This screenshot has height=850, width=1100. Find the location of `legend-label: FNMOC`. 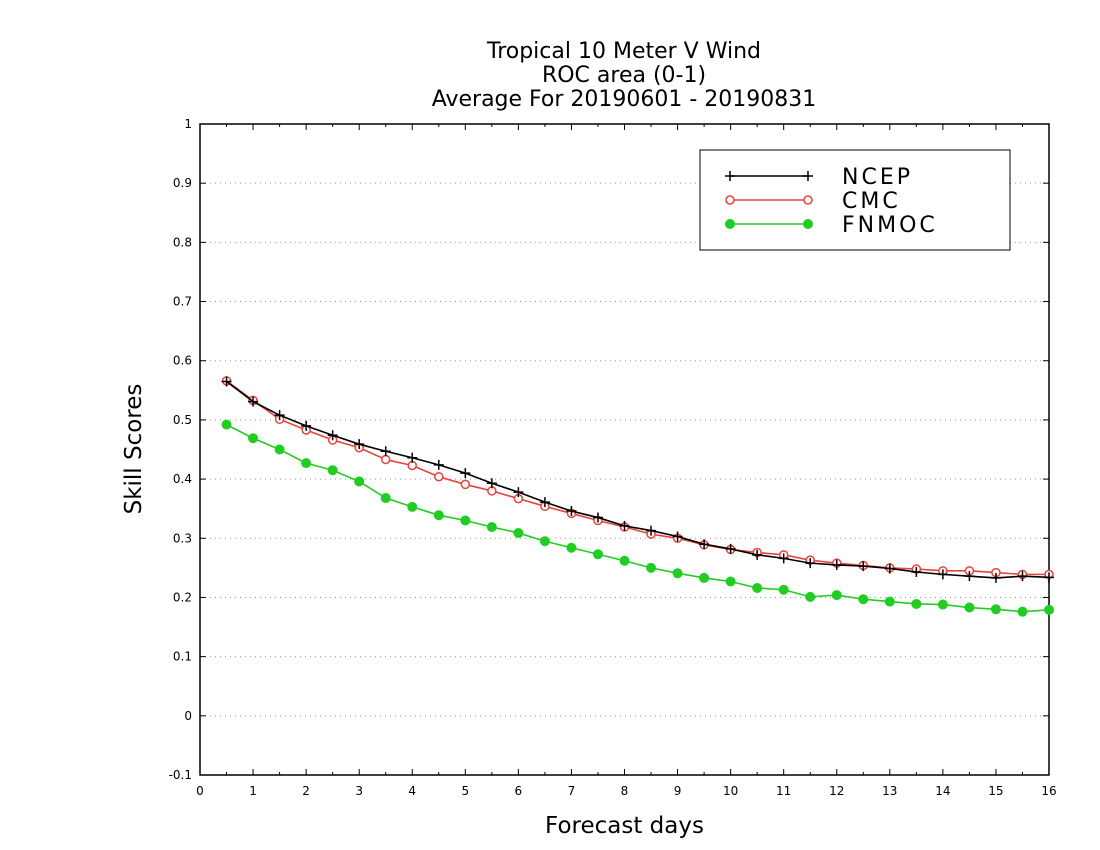

legend-label: FNMOC is located at coordinates (890, 225).